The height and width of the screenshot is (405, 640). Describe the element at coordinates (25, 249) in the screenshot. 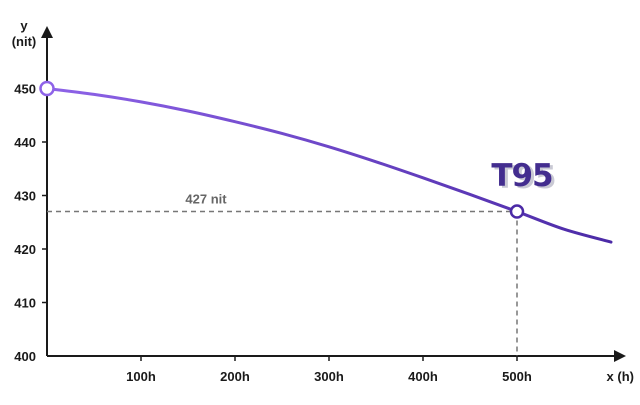

I see `y-tick-label: 420` at that location.